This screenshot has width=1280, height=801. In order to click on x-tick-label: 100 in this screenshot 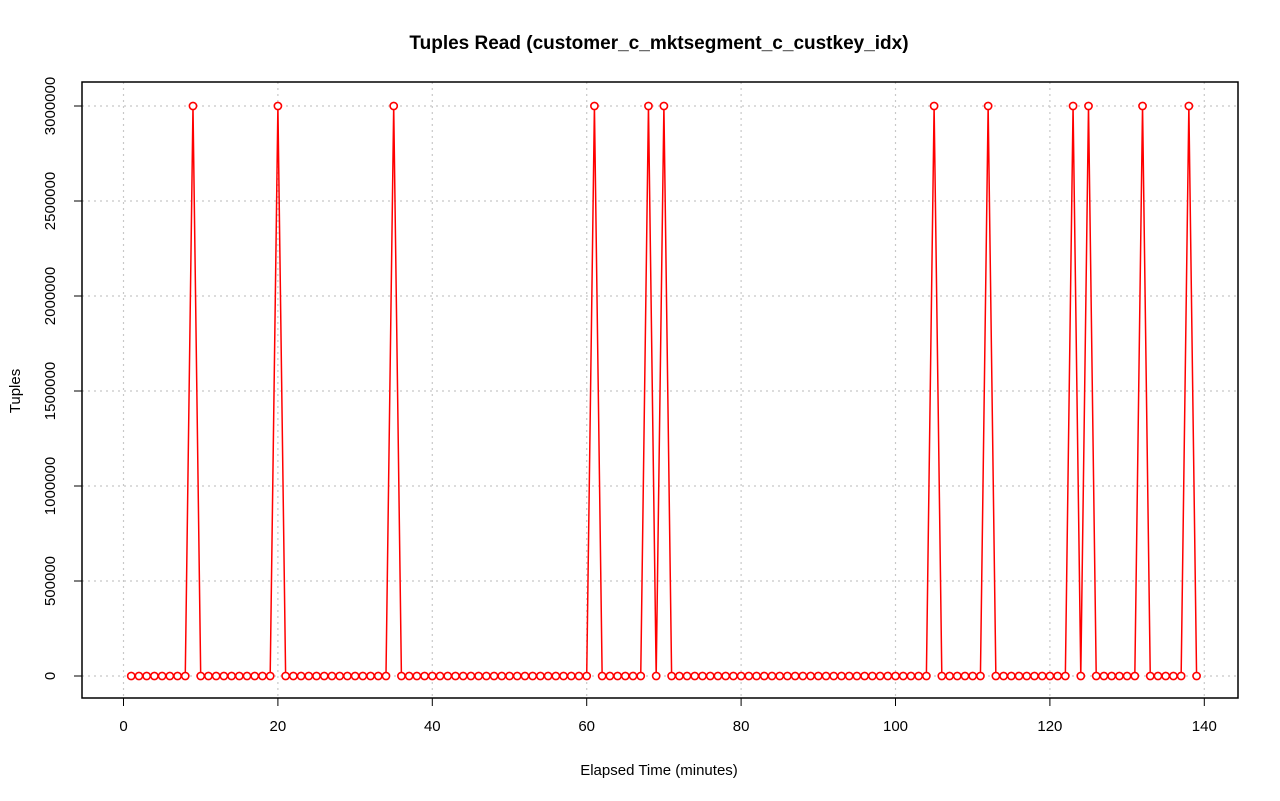, I will do `click(895, 726)`.